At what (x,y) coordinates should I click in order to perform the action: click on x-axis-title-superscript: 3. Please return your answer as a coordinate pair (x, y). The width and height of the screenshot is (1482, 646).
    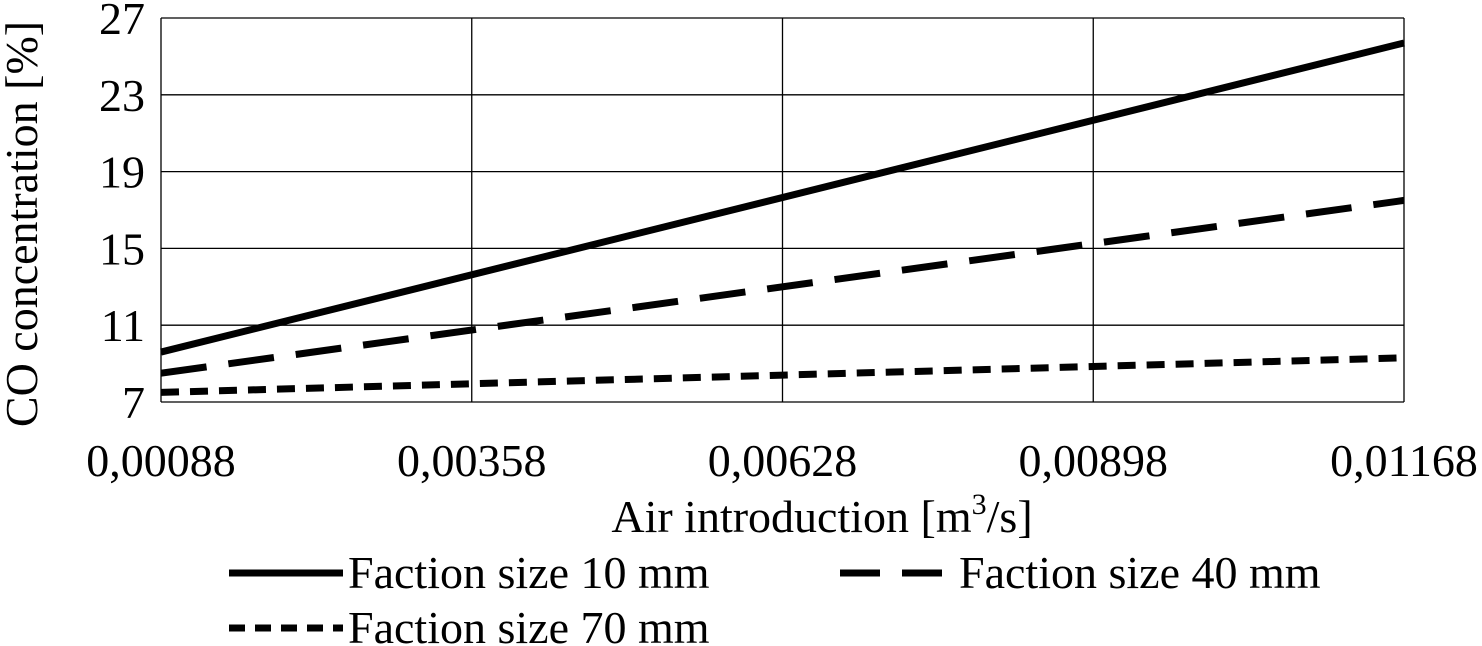
    Looking at the image, I should click on (979, 504).